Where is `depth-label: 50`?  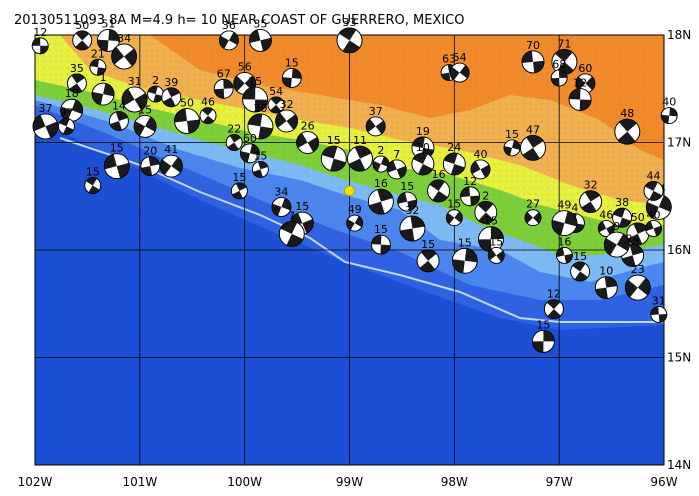
depth-label: 50 is located at coordinates (187, 103).